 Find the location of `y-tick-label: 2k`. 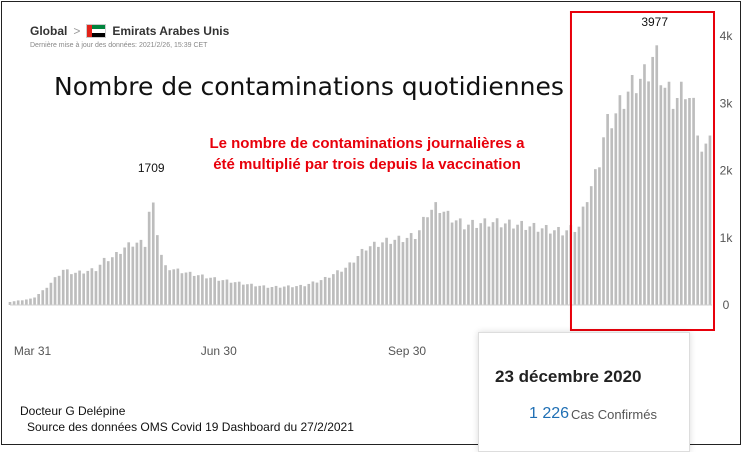

y-tick-label: 2k is located at coordinates (727, 171).